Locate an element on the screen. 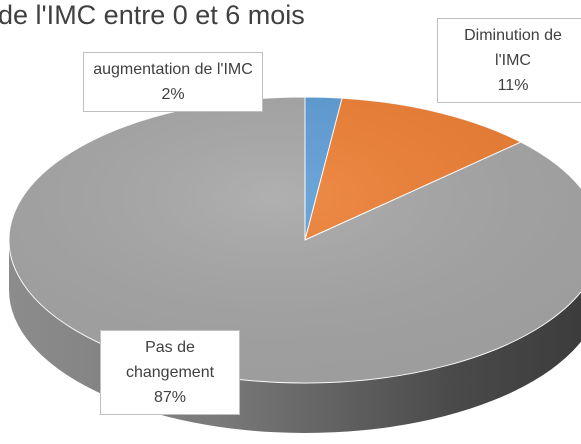 Image resolution: width=581 pixels, height=444 pixels. label-category: Diminution de l'IMC is located at coordinates (513, 48).